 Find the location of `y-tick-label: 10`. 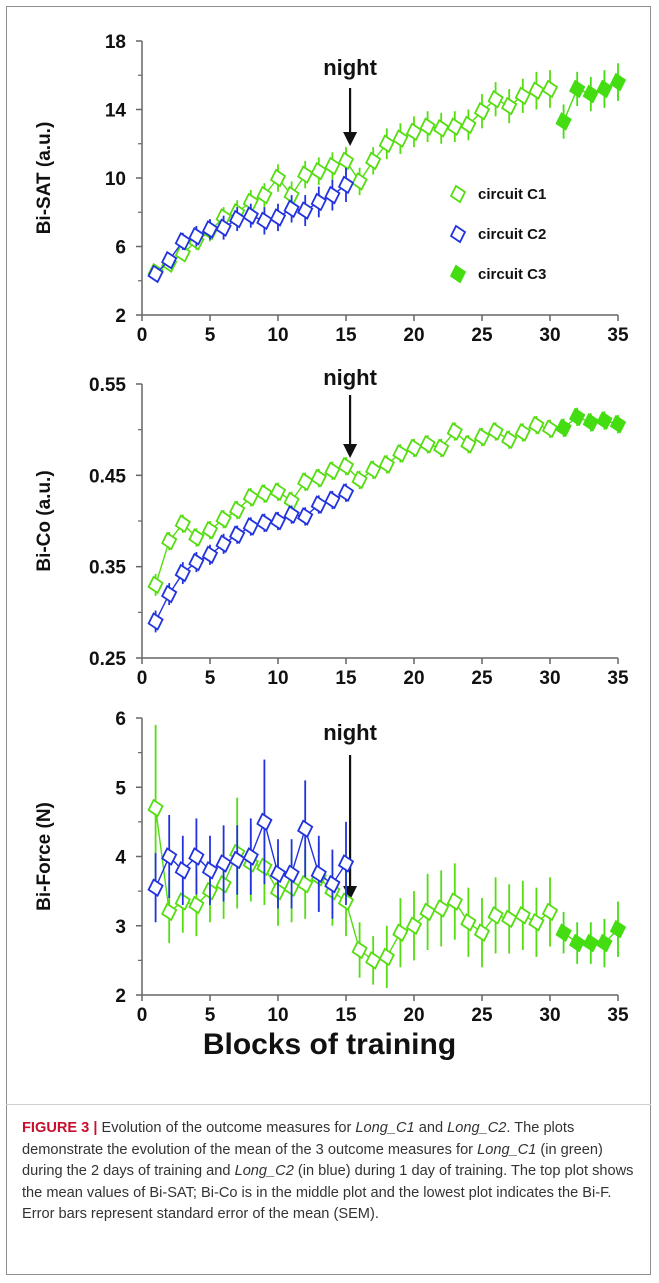

y-tick-label: 10 is located at coordinates (115, 179).